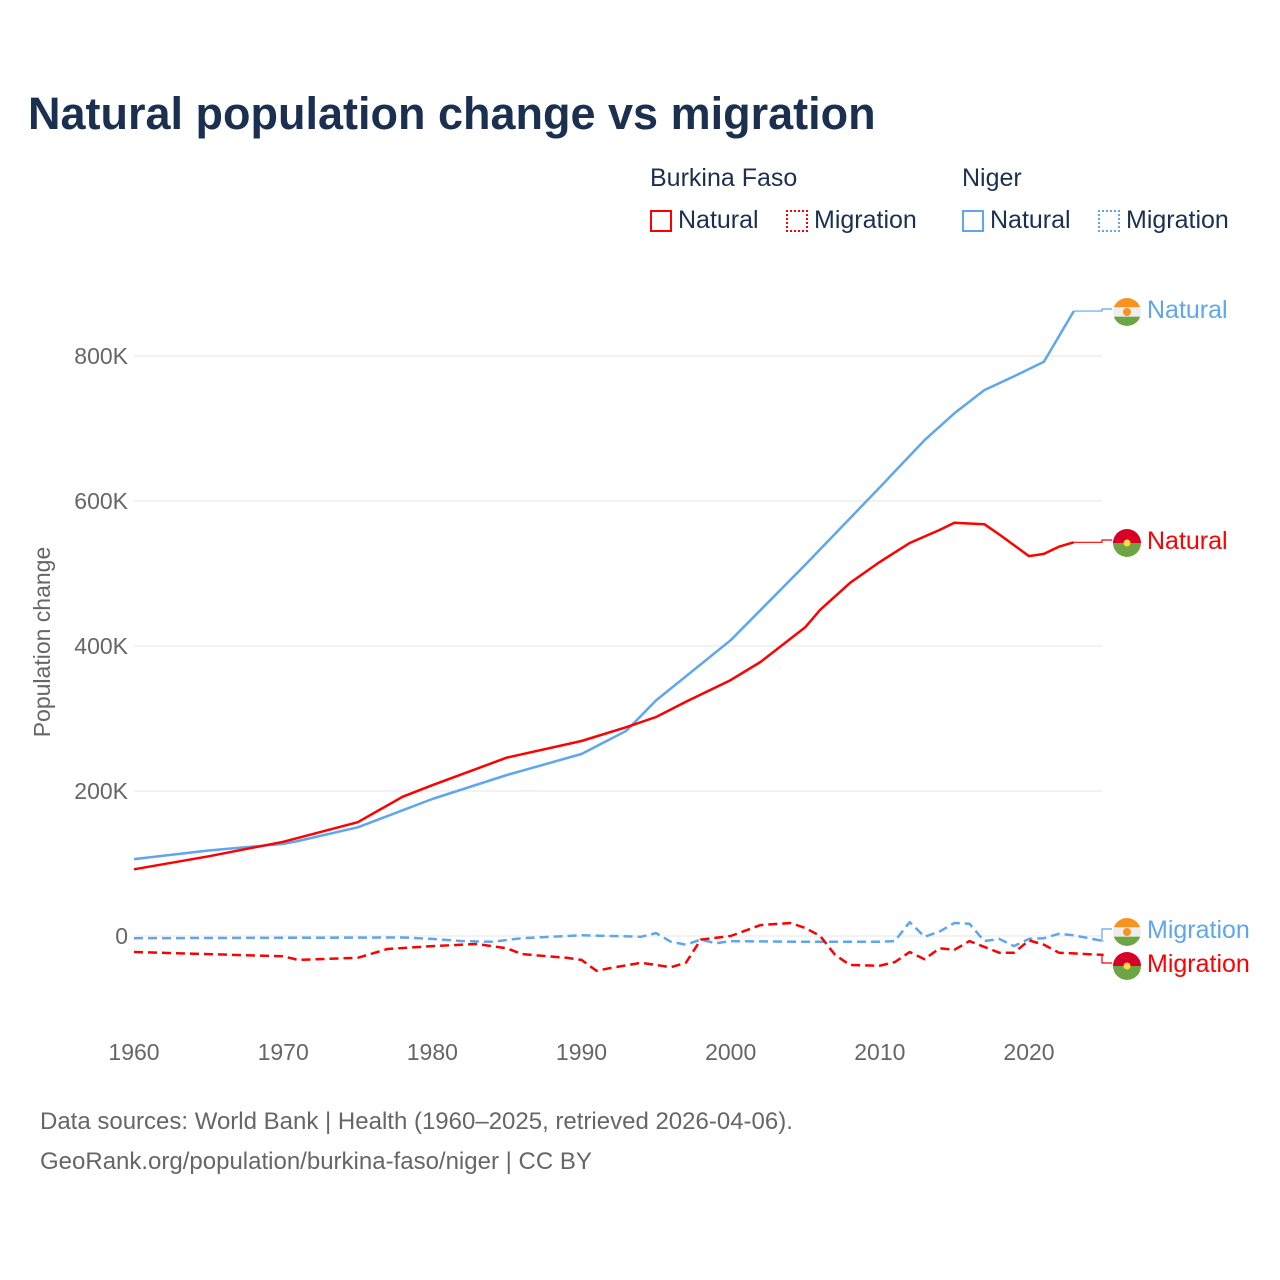 This screenshot has height=1280, width=1280. I want to click on legend-niger-natural: Natural, so click(1016, 220).